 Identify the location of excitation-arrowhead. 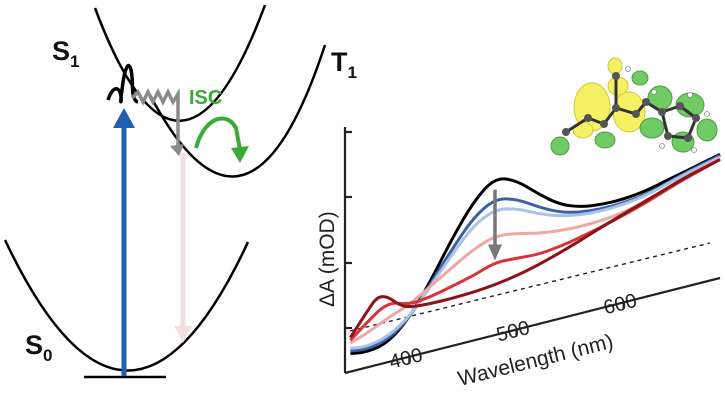
(124, 118).